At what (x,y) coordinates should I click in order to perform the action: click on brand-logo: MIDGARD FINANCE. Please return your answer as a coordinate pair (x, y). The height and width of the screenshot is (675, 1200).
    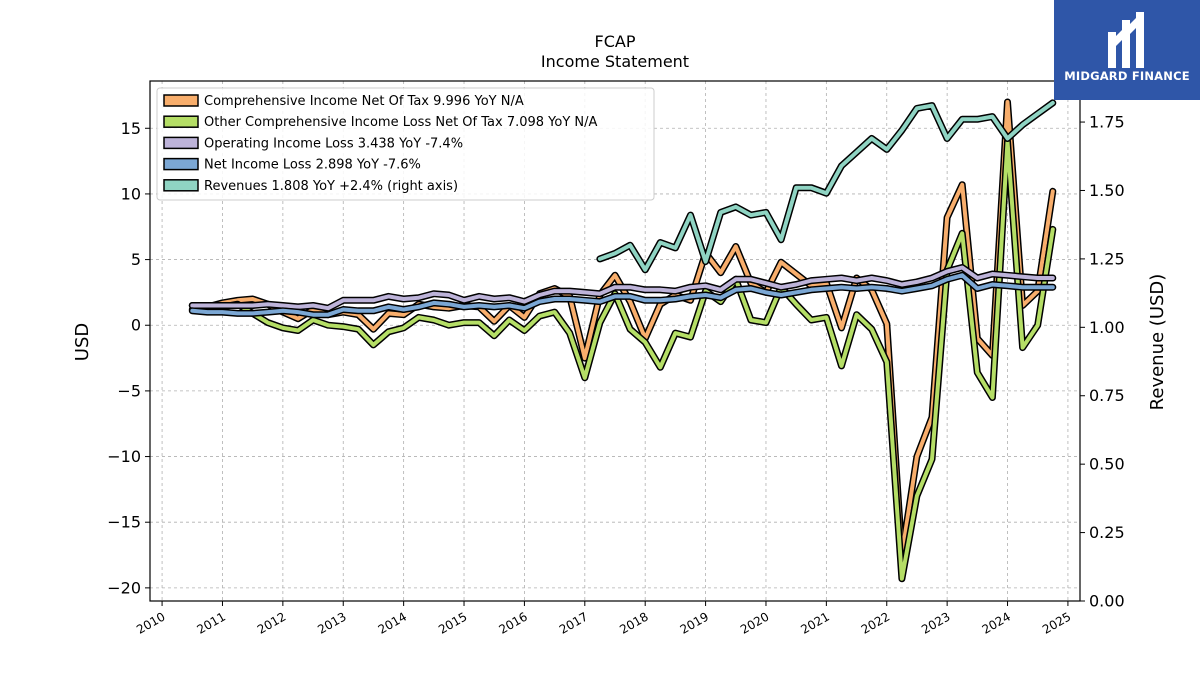
    Looking at the image, I should click on (1127, 50).